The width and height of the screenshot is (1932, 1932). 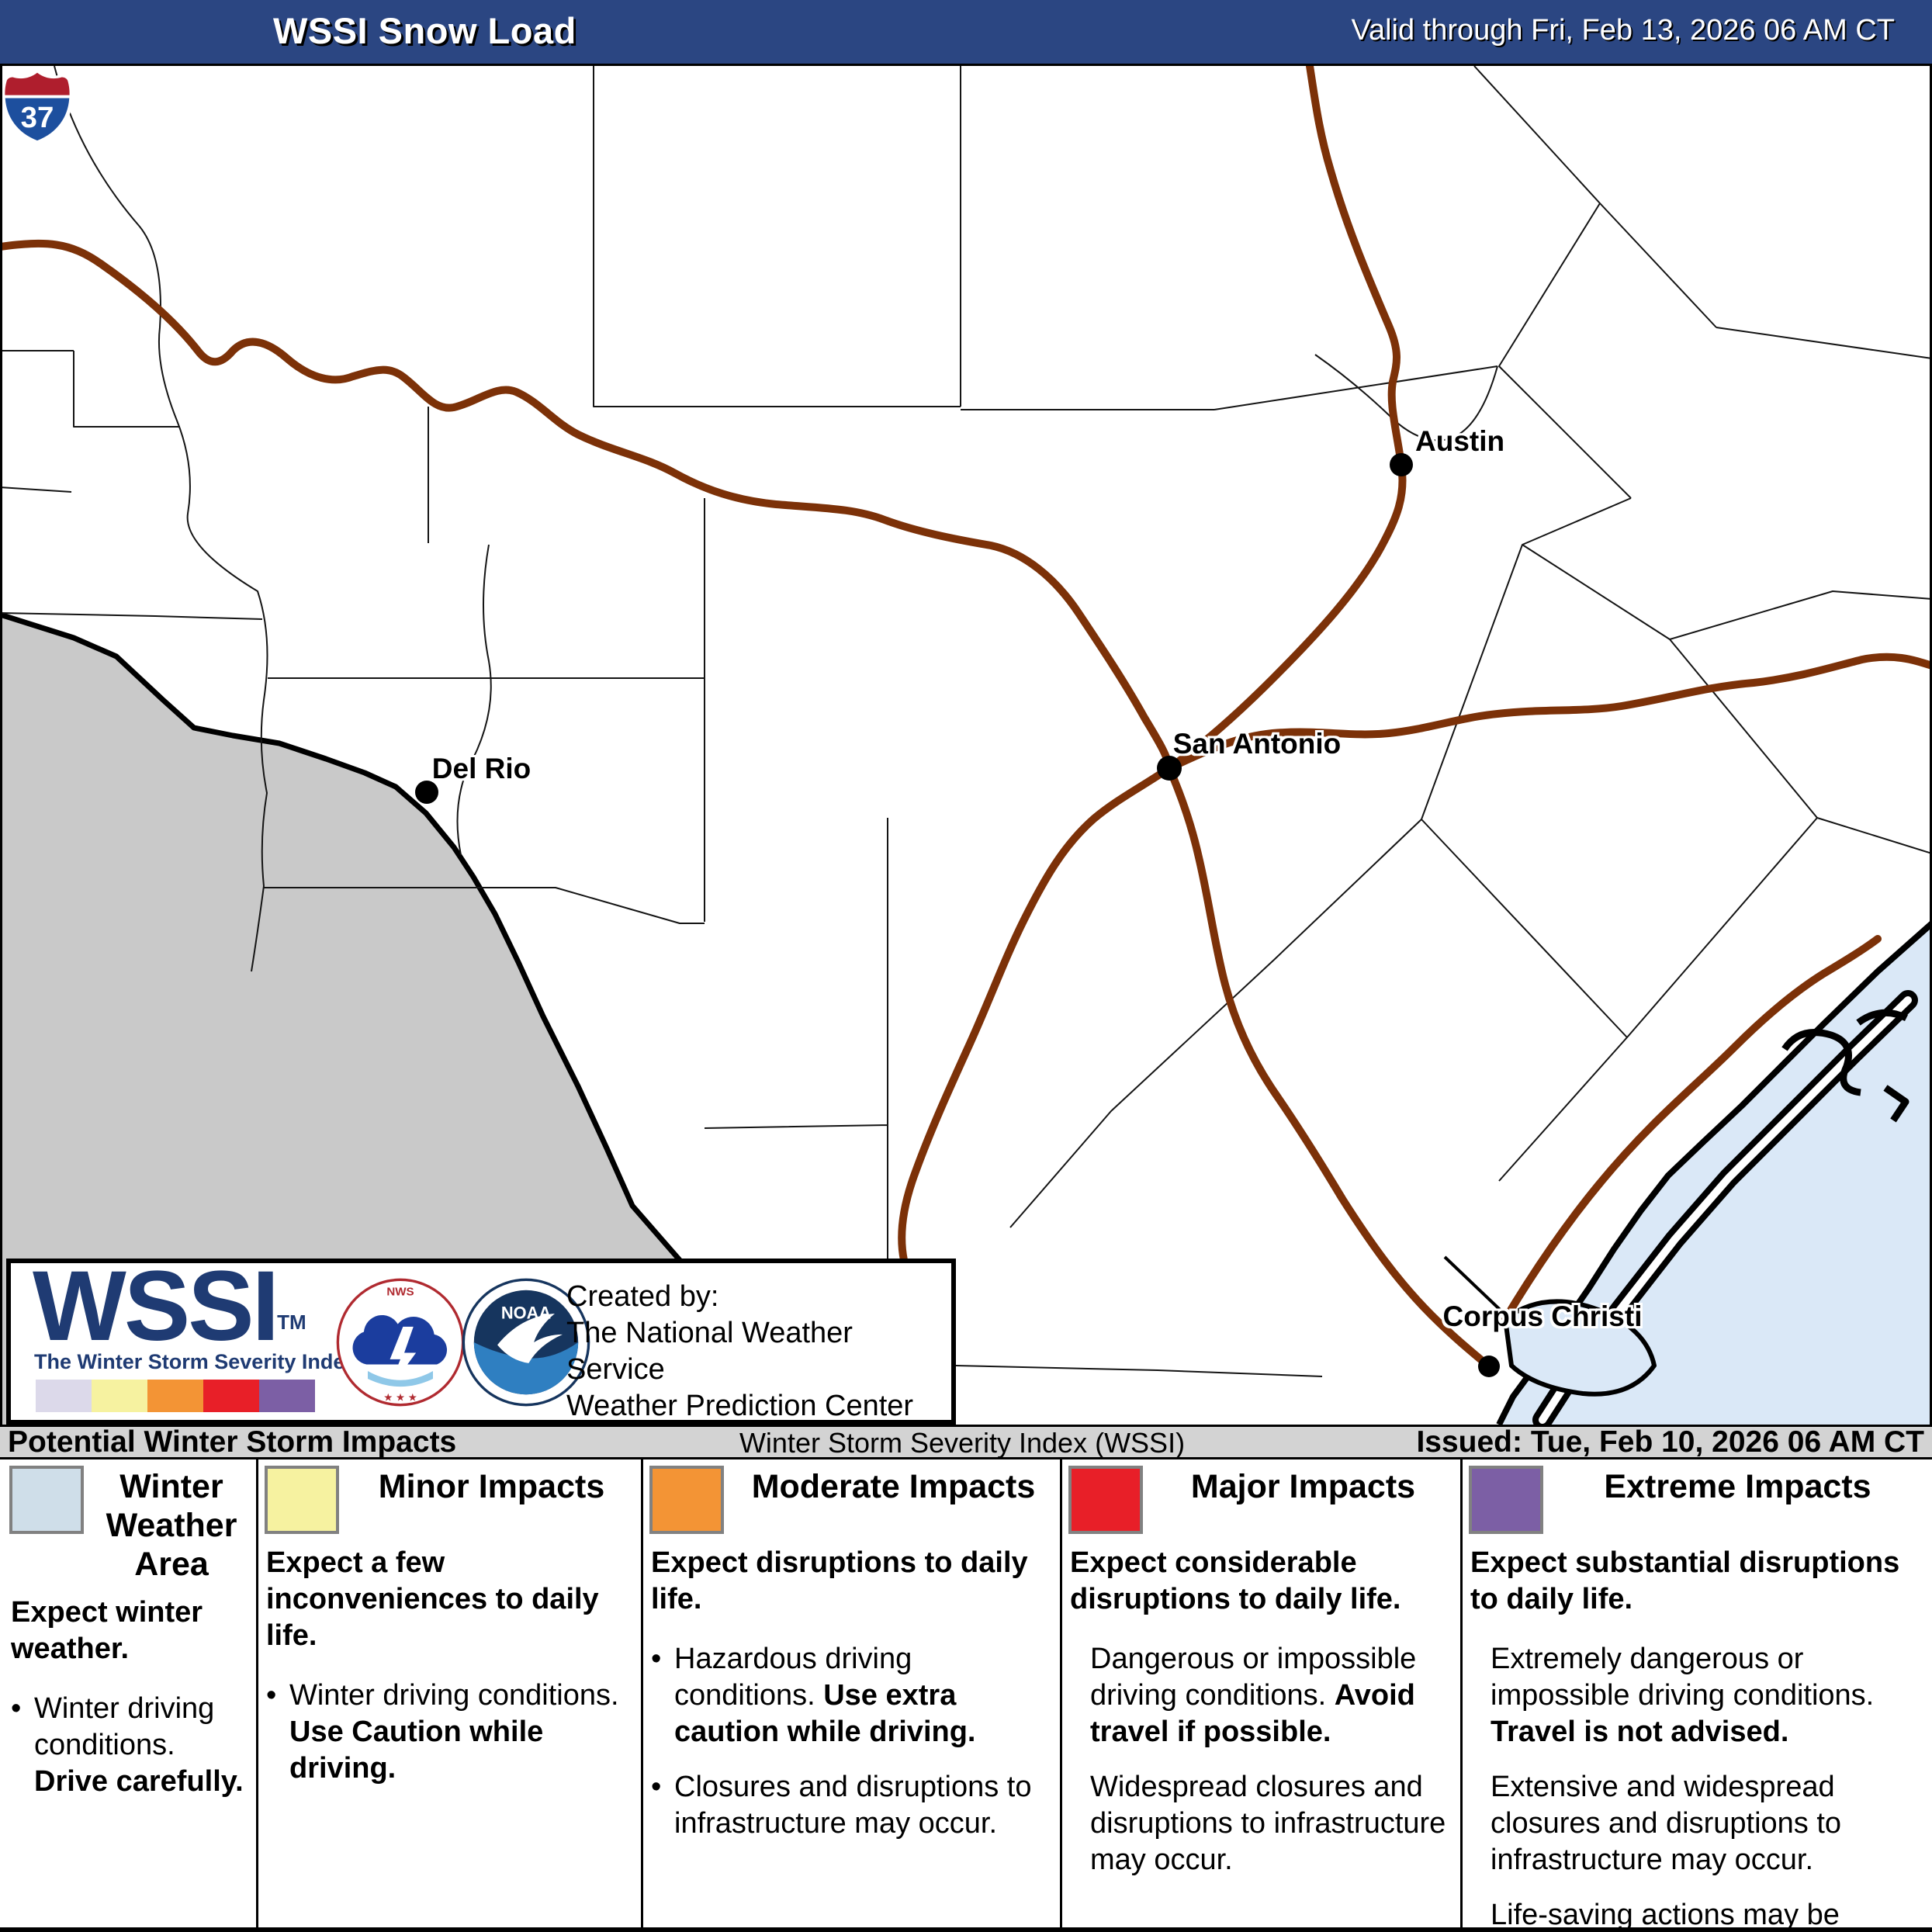 I want to click on legend-header-row: Winter Weather Area, so click(x=129, y=1521).